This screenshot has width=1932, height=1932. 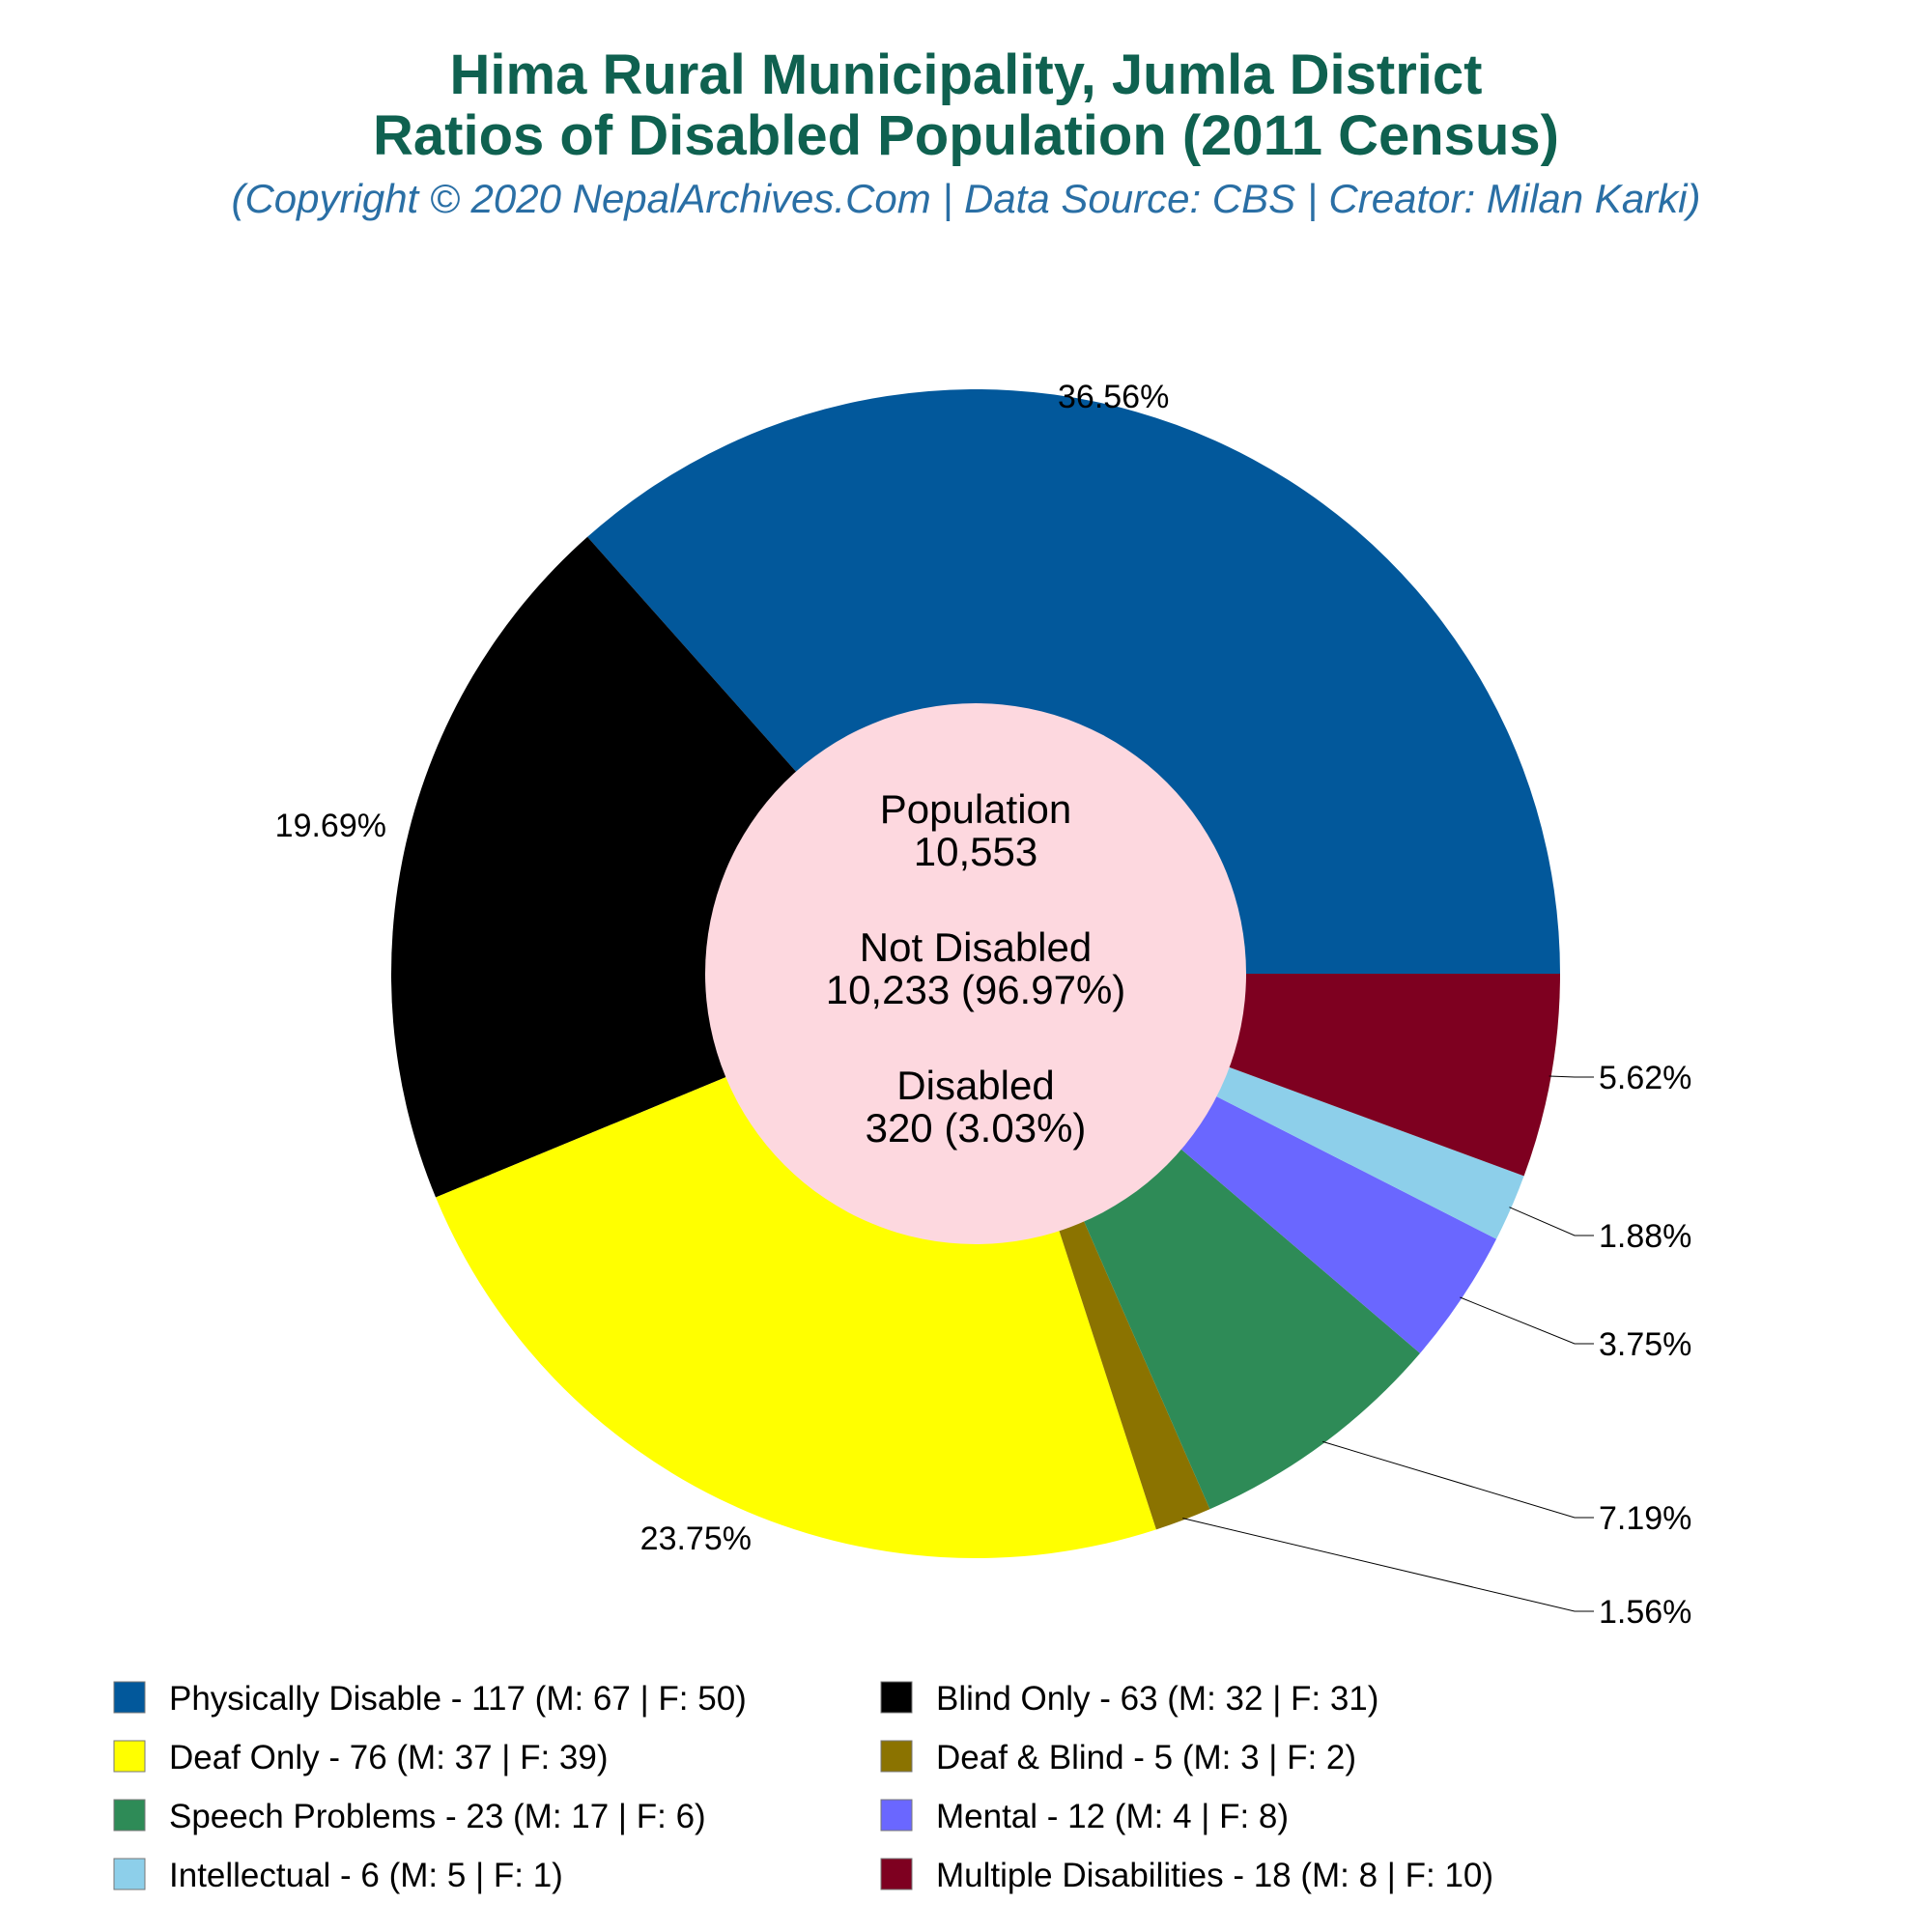 I want to click on center-disabled-label: Disabled, so click(x=975, y=1085).